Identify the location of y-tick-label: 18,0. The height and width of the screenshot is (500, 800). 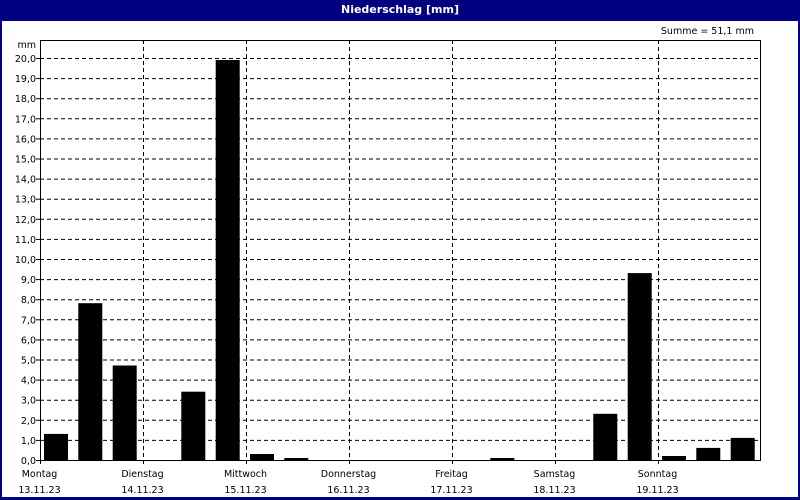
(25, 99).